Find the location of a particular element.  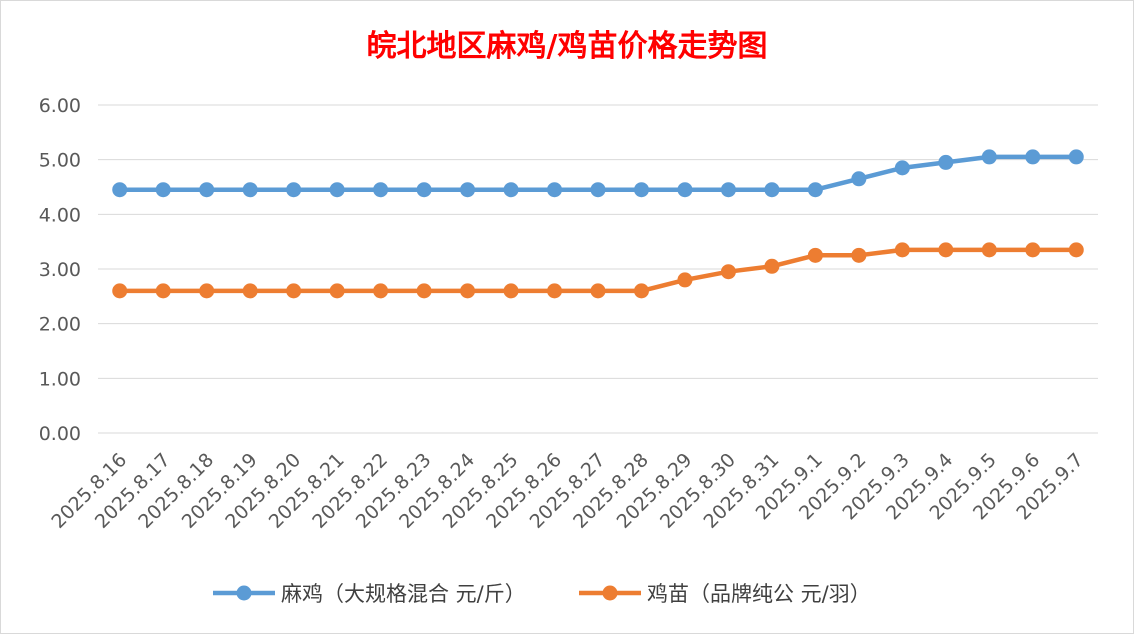

legend-item: 鸡苗（品牌纯公 元/羽） is located at coordinates (725, 594).